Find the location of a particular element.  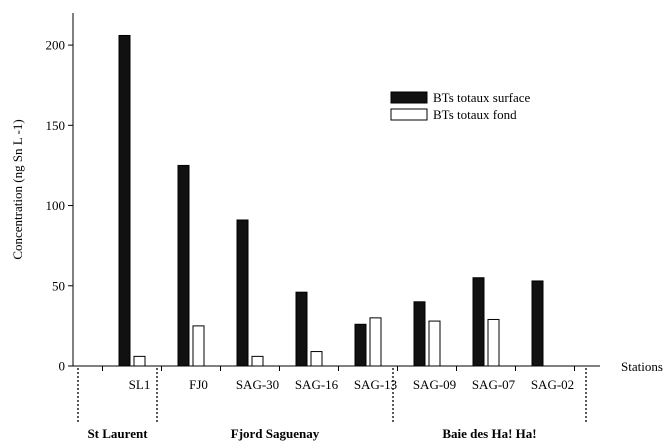

y-tick-label: 150 is located at coordinates (56, 125).